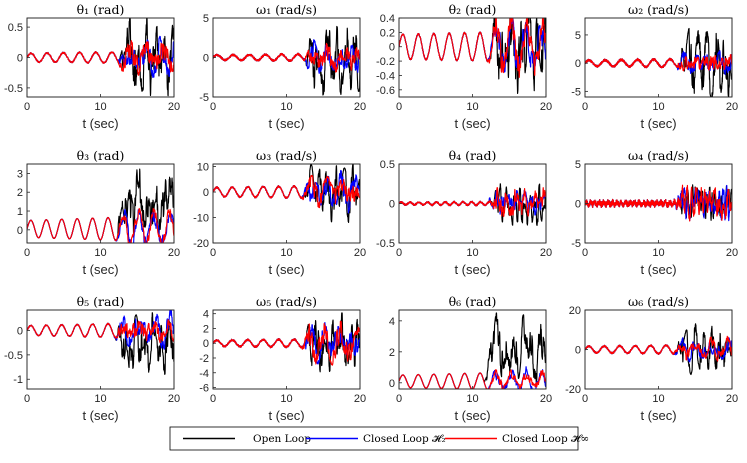  I want to click on y-tick-label: -2, so click(204, 359).